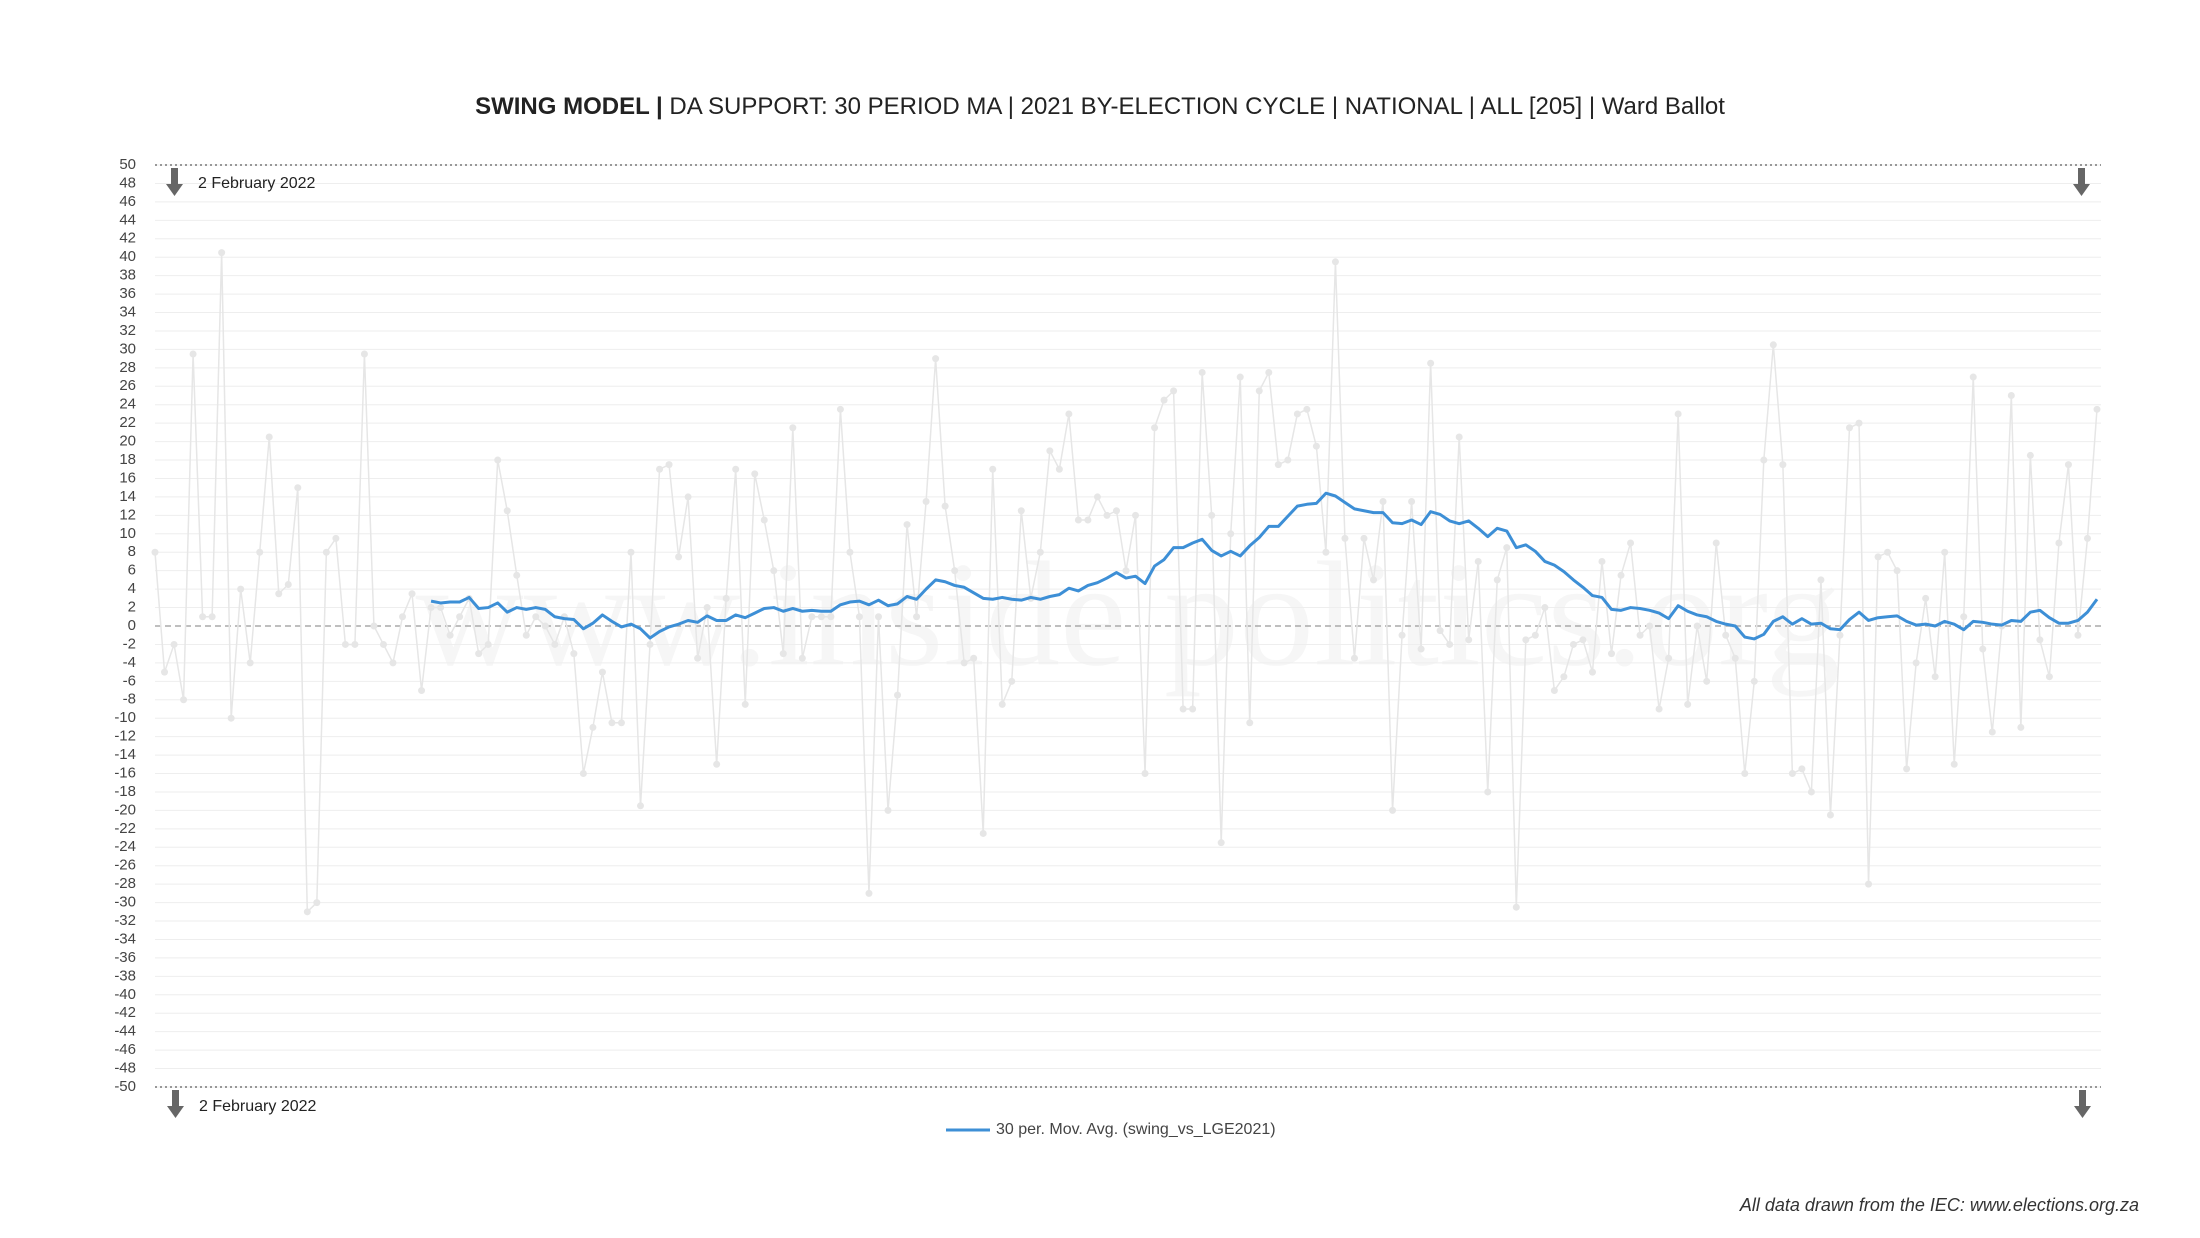 This screenshot has width=2200, height=1238. What do you see at coordinates (125, 1068) in the screenshot?
I see `y-tick-label: -48` at bounding box center [125, 1068].